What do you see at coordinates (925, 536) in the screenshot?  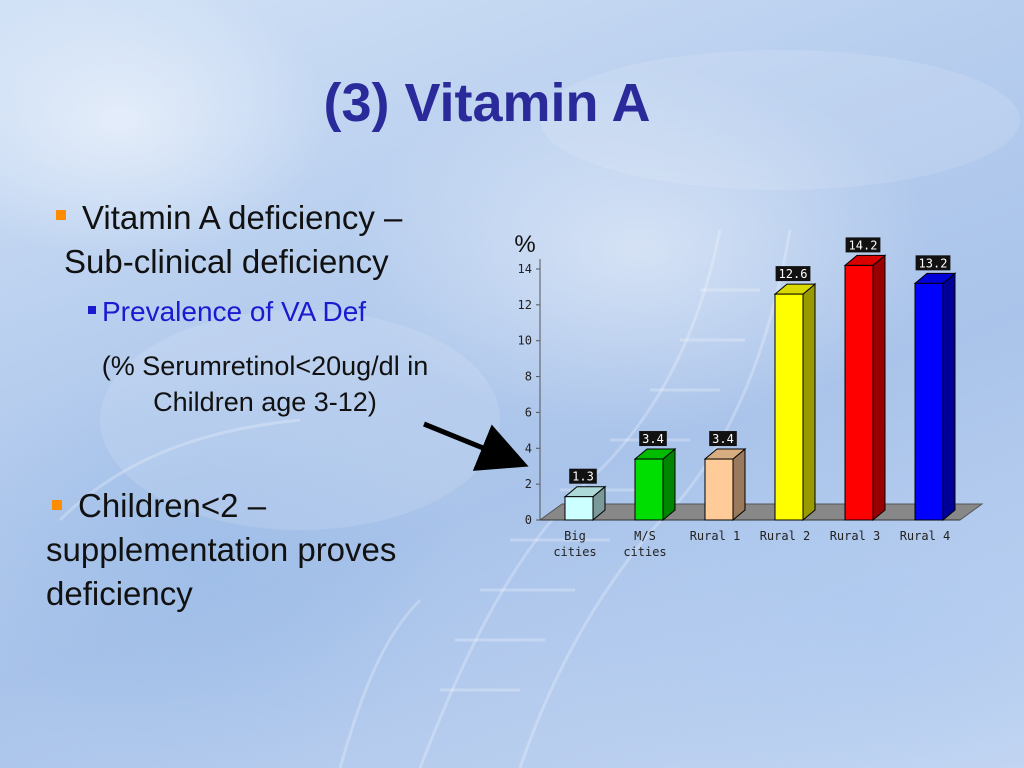 I see `x-category-label: Rural 4` at bounding box center [925, 536].